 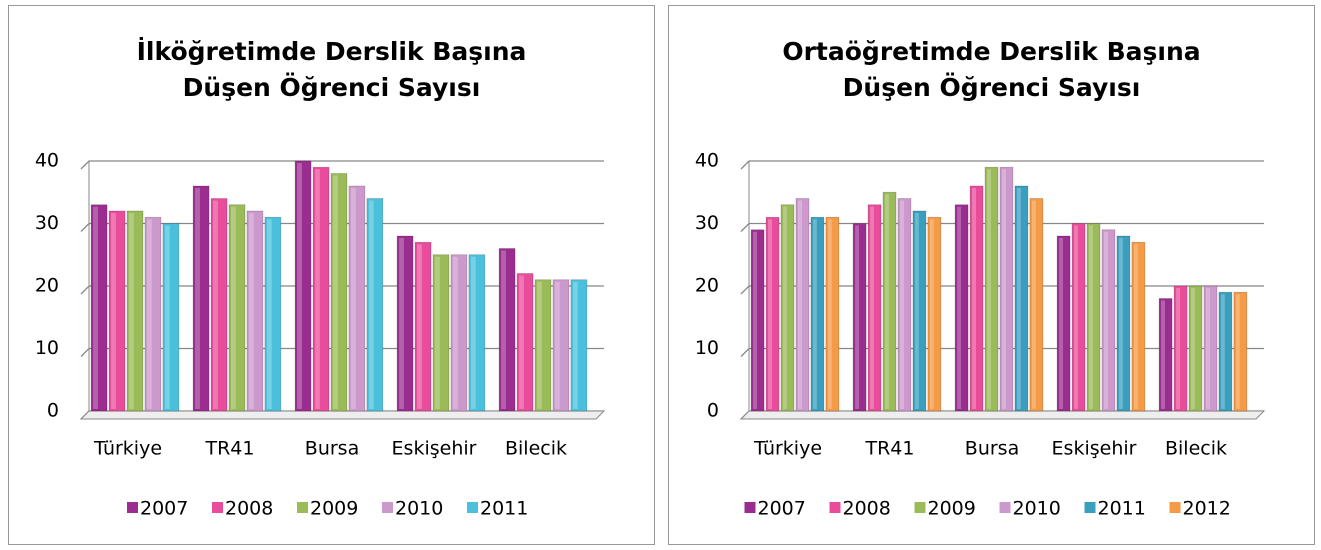 I want to click on legend-label: 2009, so click(x=952, y=509).